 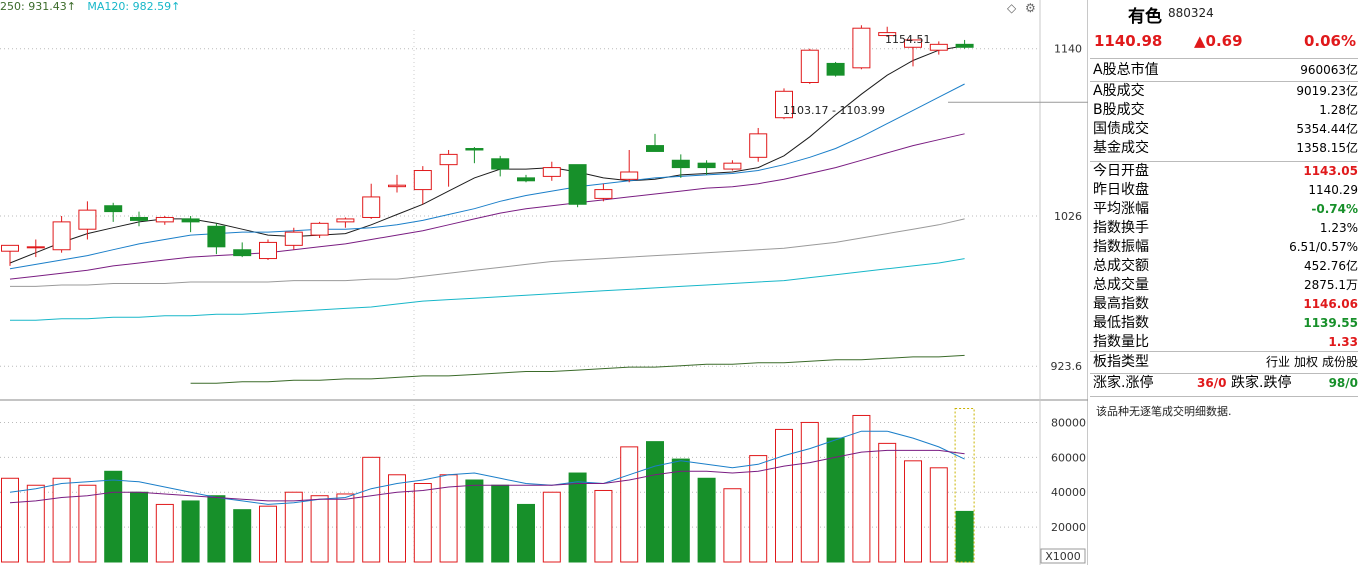 I want to click on stat-value: 6.51/0.57%, so click(x=1323, y=247).